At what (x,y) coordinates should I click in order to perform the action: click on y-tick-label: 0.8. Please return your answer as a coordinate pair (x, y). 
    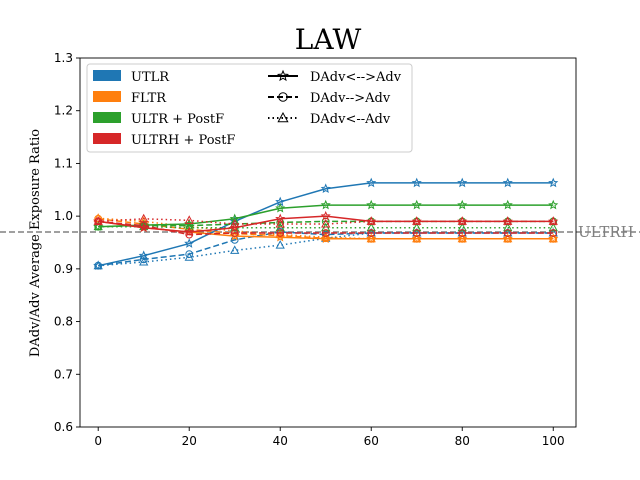
    Looking at the image, I should click on (63, 322).